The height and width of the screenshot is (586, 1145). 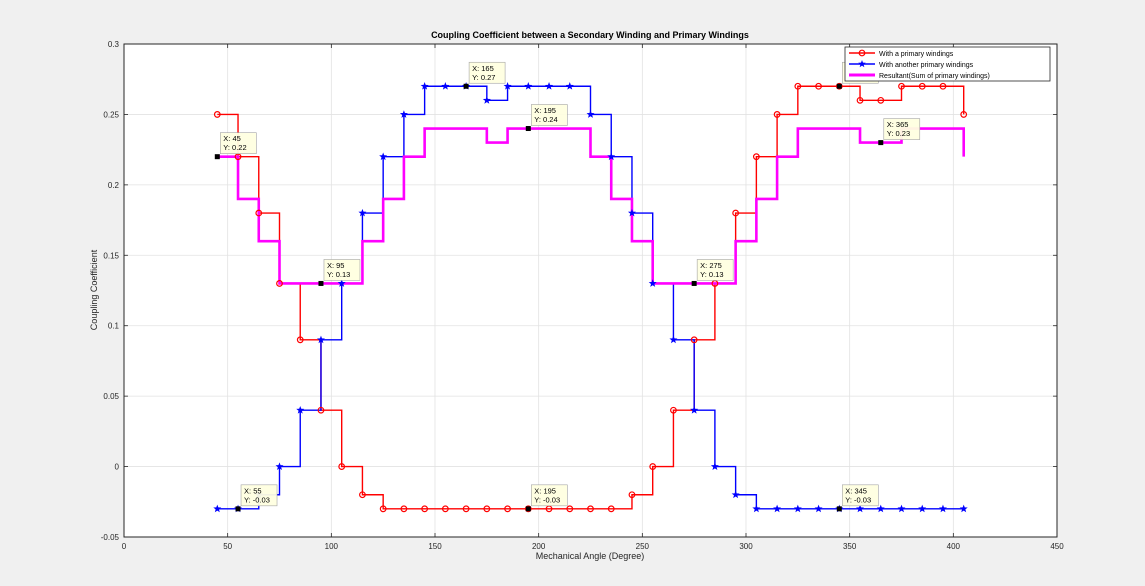 I want to click on legend-marker-circle, so click(x=862, y=53).